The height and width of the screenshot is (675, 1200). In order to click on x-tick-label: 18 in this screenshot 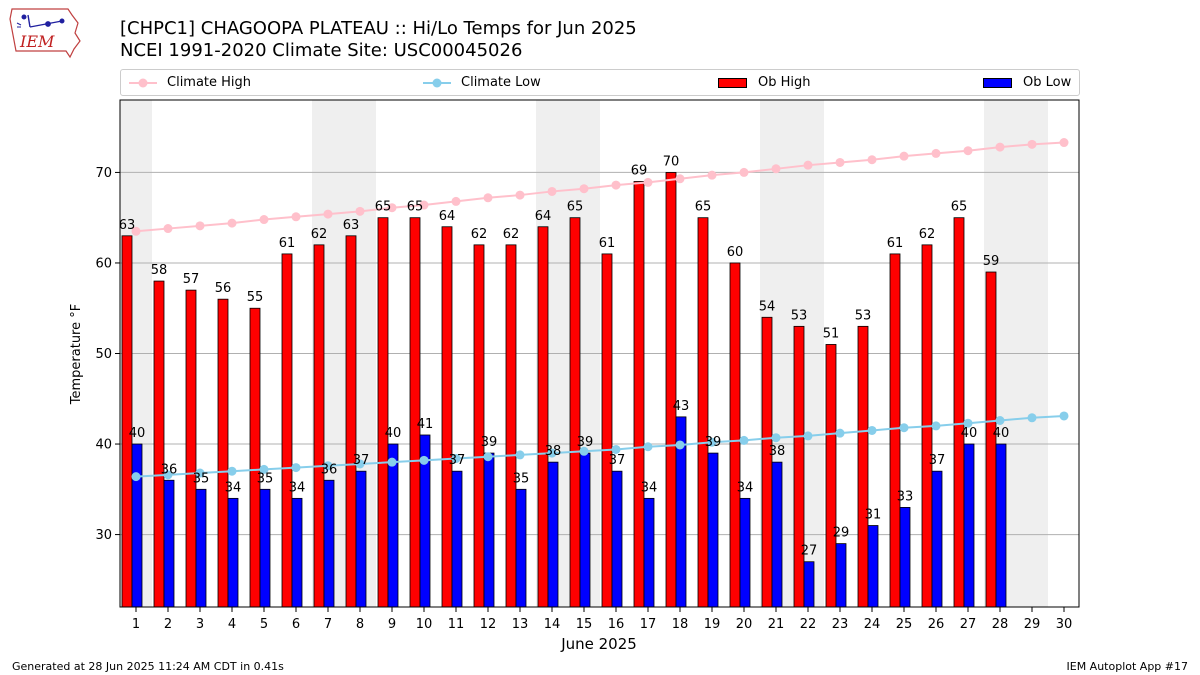, I will do `click(680, 624)`.